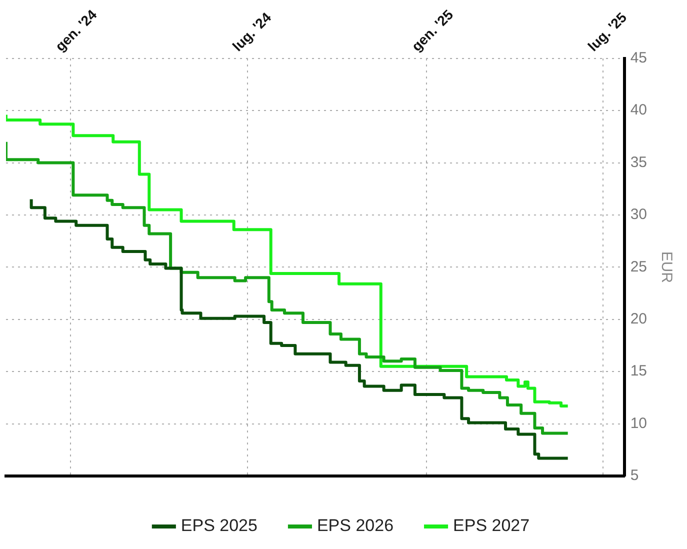 This screenshot has height=549, width=687. What do you see at coordinates (219, 526) in the screenshot?
I see `legend-label: EPS 2025` at bounding box center [219, 526].